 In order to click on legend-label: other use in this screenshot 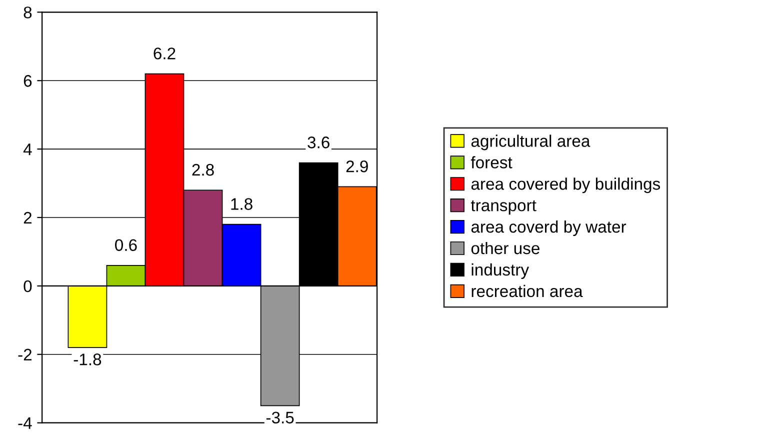, I will do `click(505, 248)`.